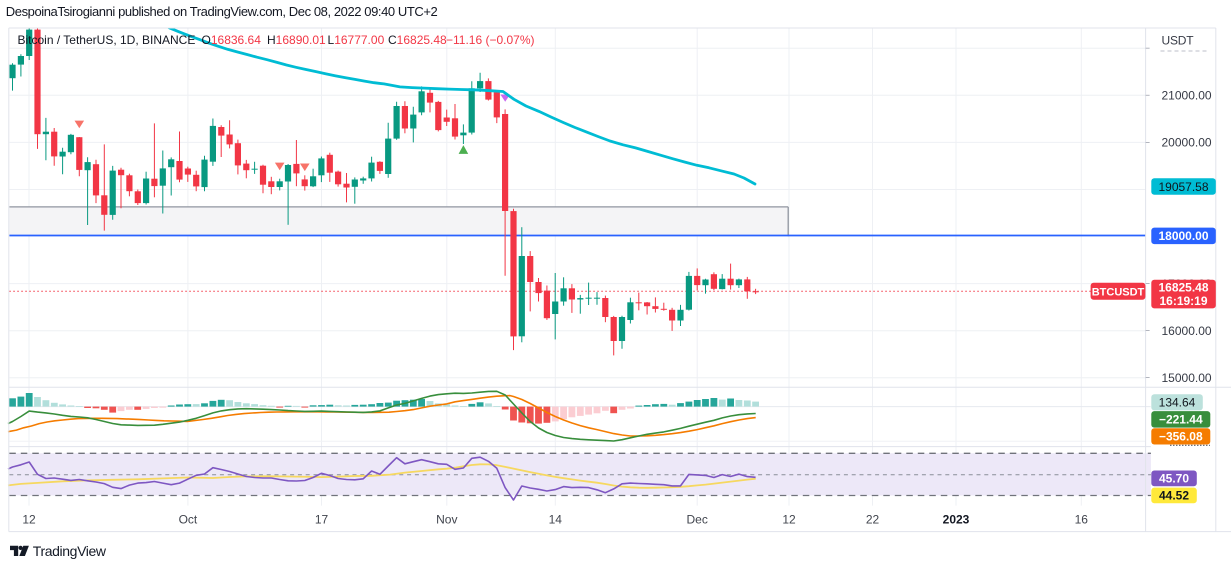 The image size is (1231, 569). Describe the element at coordinates (232, 40) in the screenshot. I see `svg-text: O16836.64` at that location.